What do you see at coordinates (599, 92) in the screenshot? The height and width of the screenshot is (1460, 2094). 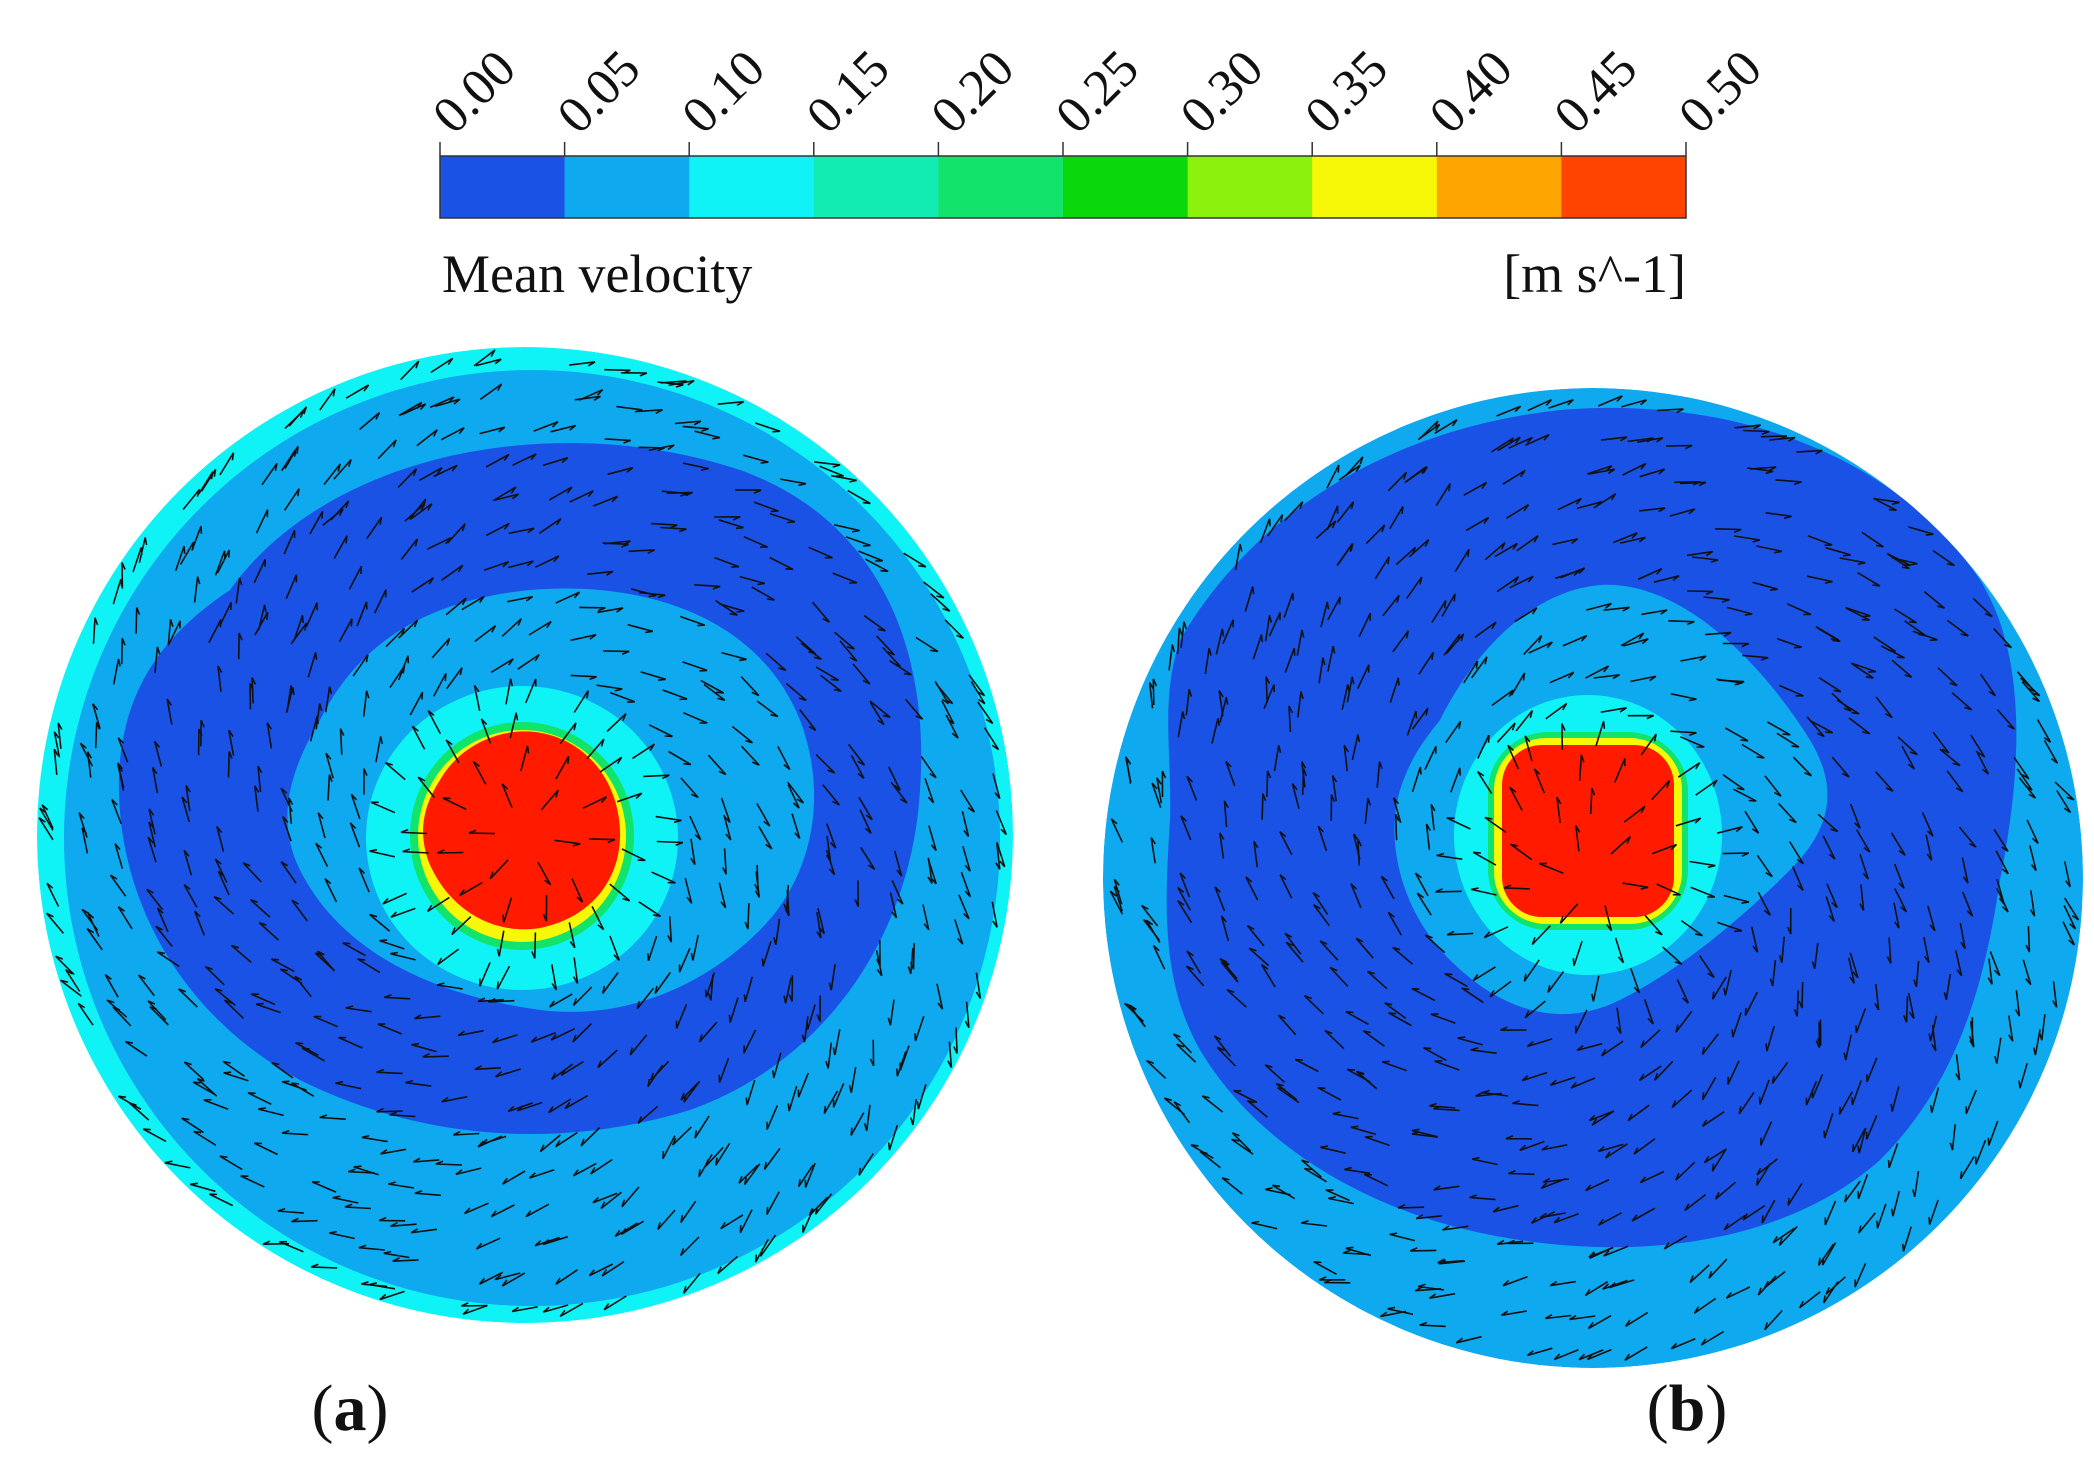 I see `colorbar-tick-label: 0.05` at bounding box center [599, 92].